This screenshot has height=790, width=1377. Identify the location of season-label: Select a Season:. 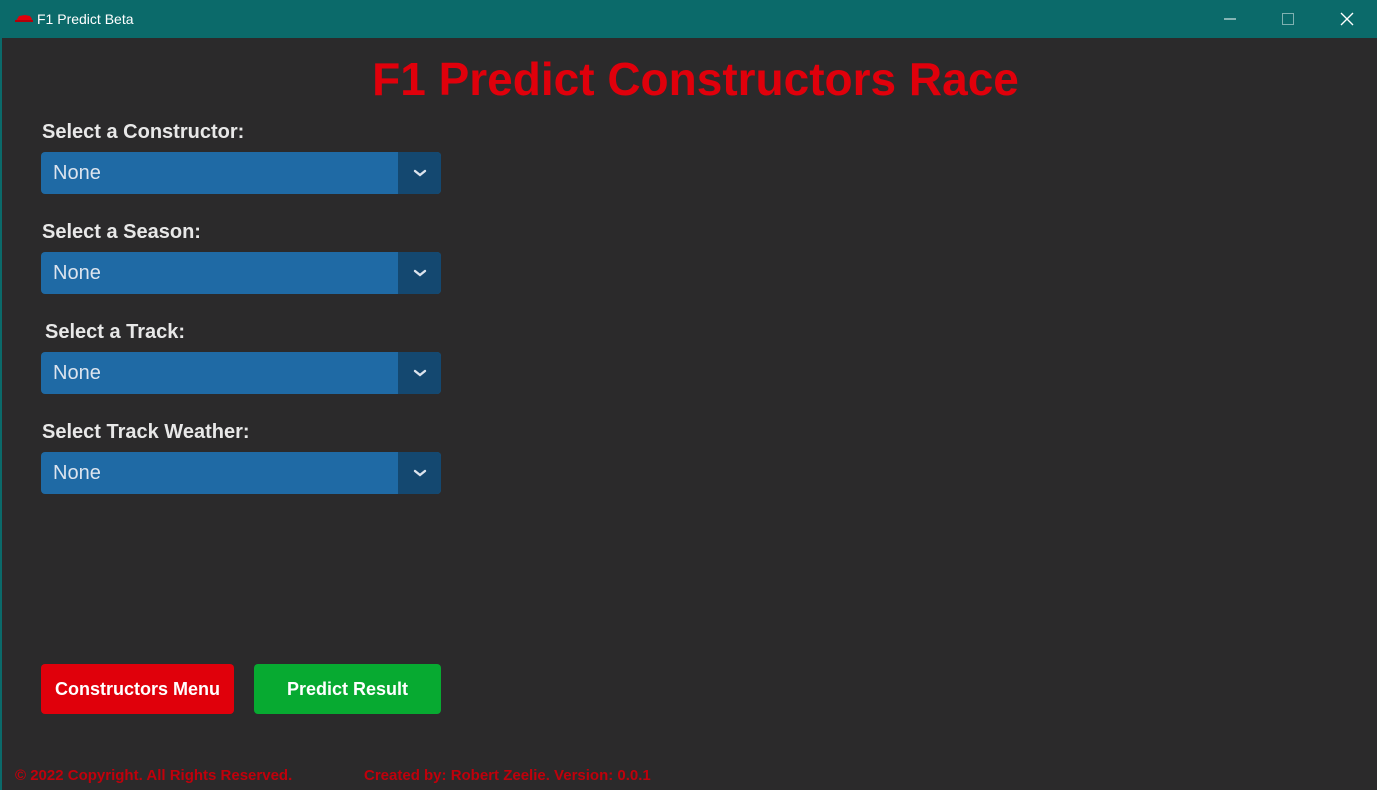
(121, 232).